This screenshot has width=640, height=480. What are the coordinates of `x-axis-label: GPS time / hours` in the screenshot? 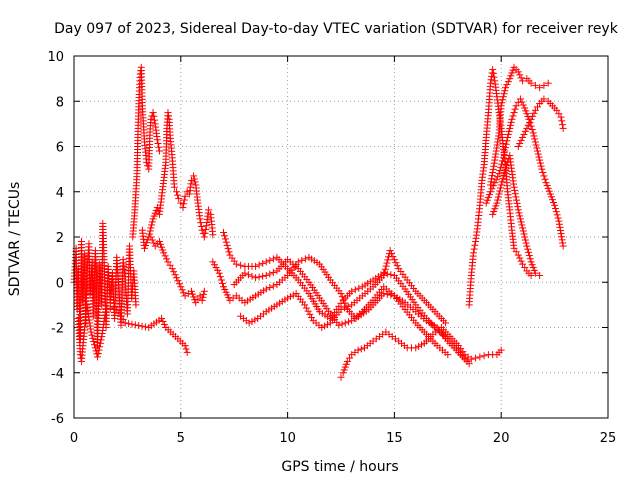 It's located at (339, 467).